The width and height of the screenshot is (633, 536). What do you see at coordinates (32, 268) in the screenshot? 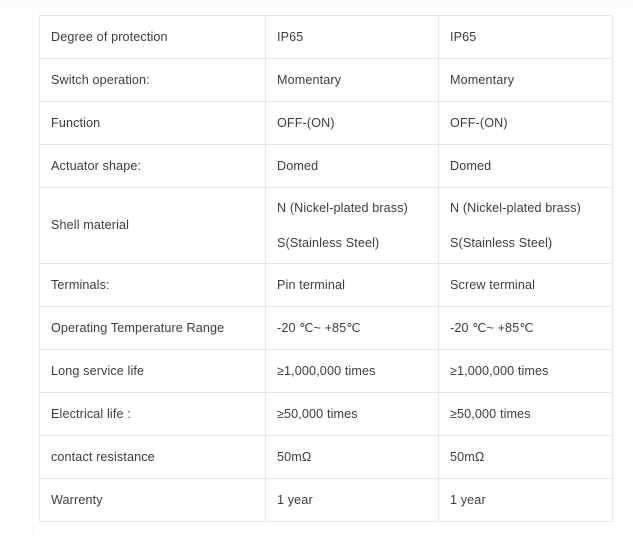
I see `page-container-edge` at bounding box center [32, 268].